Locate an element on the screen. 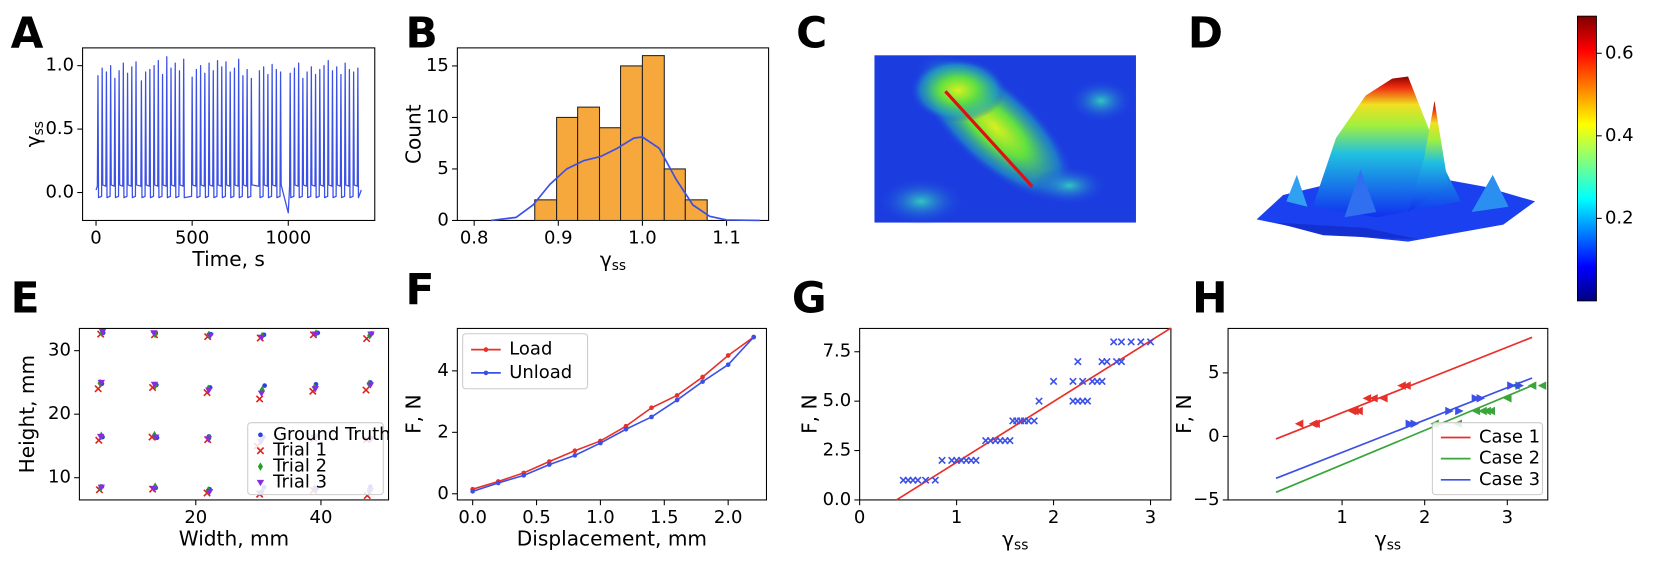  y-tick-label: 0 is located at coordinates (442, 493).